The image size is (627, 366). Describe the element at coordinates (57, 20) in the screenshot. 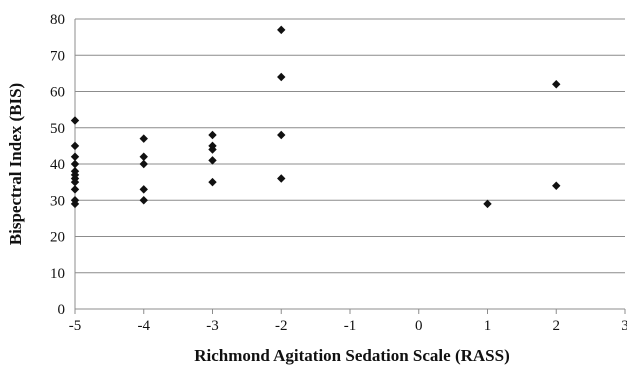

I see `y-tick-label: 80` at that location.